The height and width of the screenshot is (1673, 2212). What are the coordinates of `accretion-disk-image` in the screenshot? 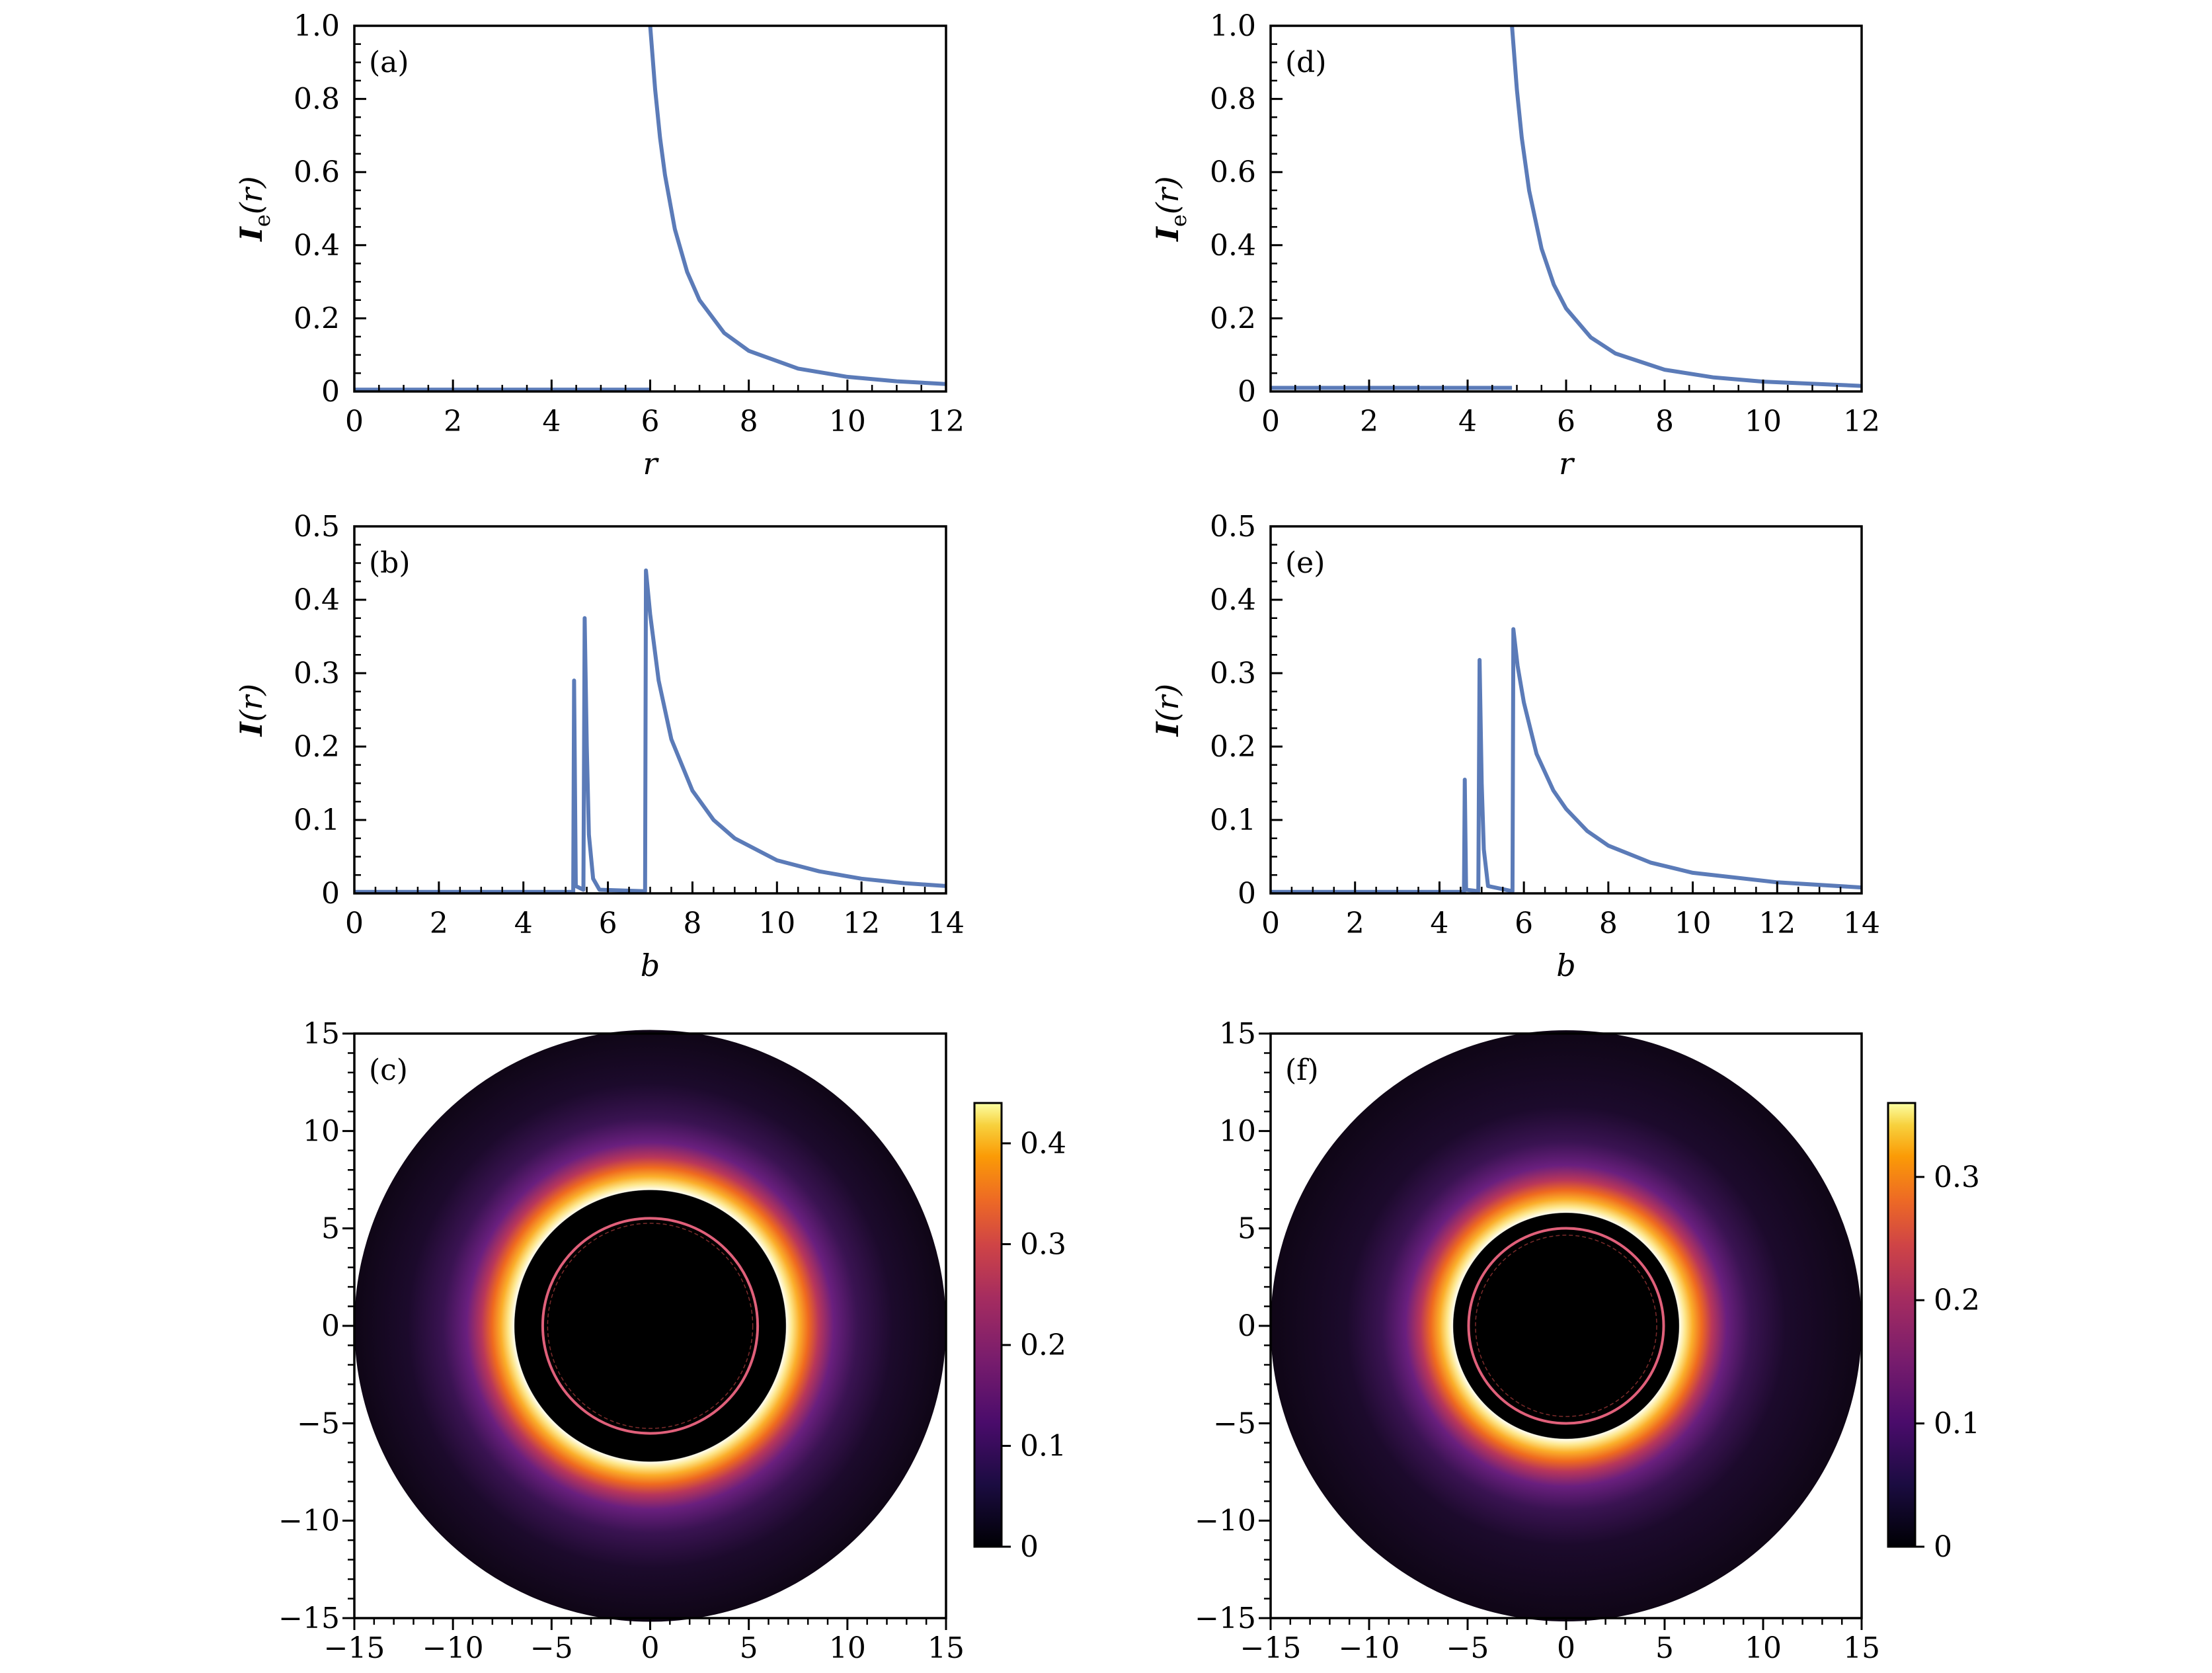 It's located at (1566, 1325).